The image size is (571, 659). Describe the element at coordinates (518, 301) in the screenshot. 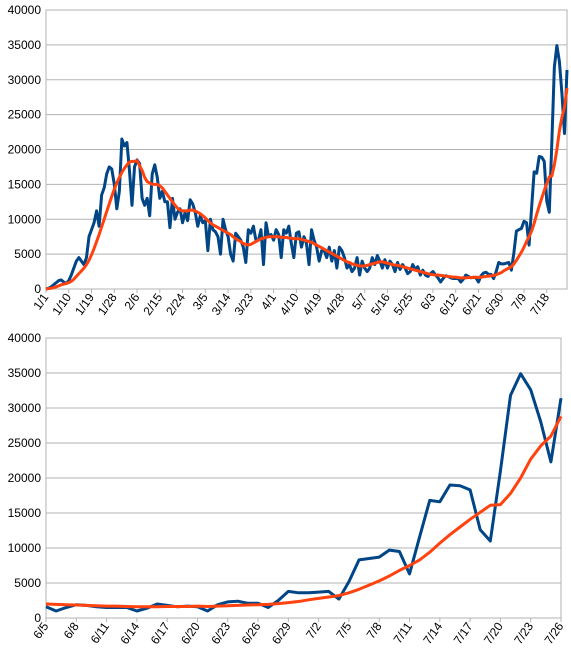

I see `x-tick-label: 7/9` at that location.